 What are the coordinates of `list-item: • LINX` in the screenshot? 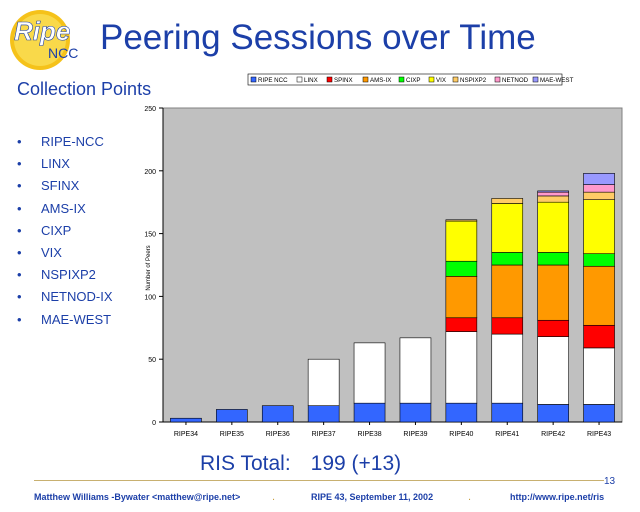 It's located at (43, 164).